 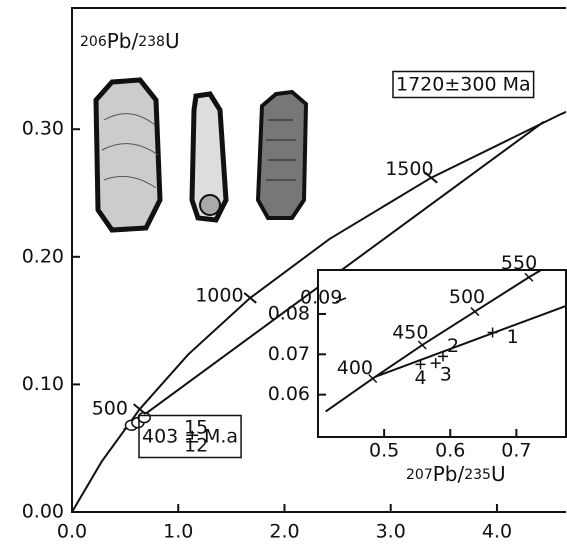 I want to click on lower-intercept-minus: 12, so click(x=196, y=446).